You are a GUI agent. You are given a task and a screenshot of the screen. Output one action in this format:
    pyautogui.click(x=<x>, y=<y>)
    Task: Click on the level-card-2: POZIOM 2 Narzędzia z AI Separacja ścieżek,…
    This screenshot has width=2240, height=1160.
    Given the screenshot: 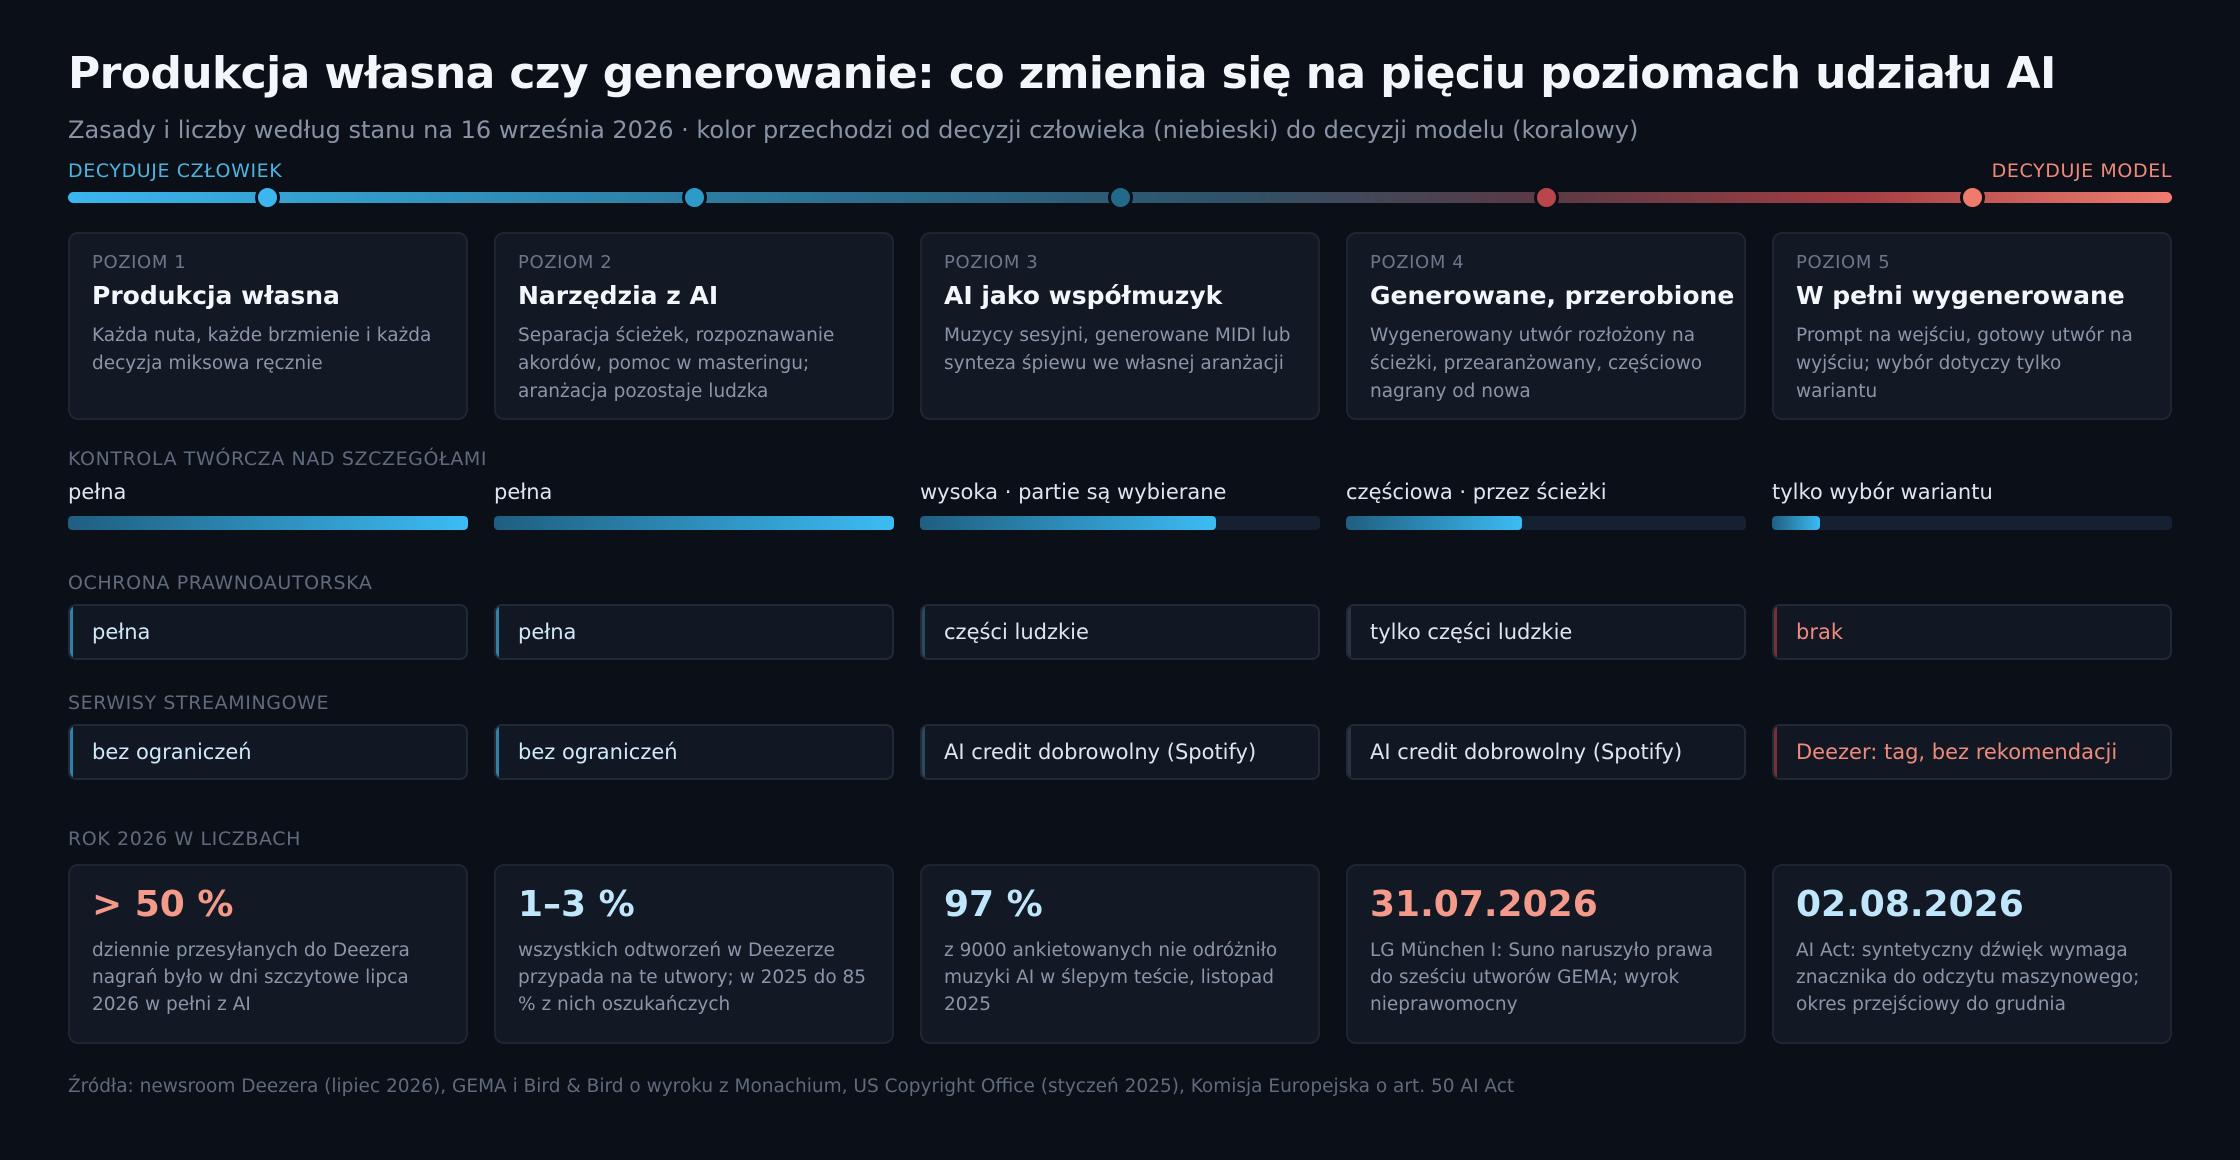 What is the action you would take?
    pyautogui.click(x=694, y=326)
    